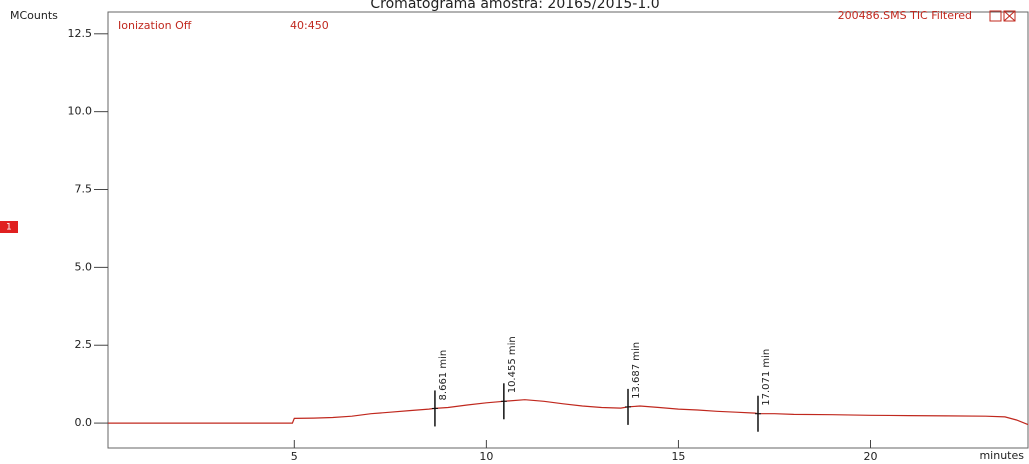  What do you see at coordinates (905, 15) in the screenshot?
I see `trace-name: 200486.SMS TIC Filtered` at bounding box center [905, 15].